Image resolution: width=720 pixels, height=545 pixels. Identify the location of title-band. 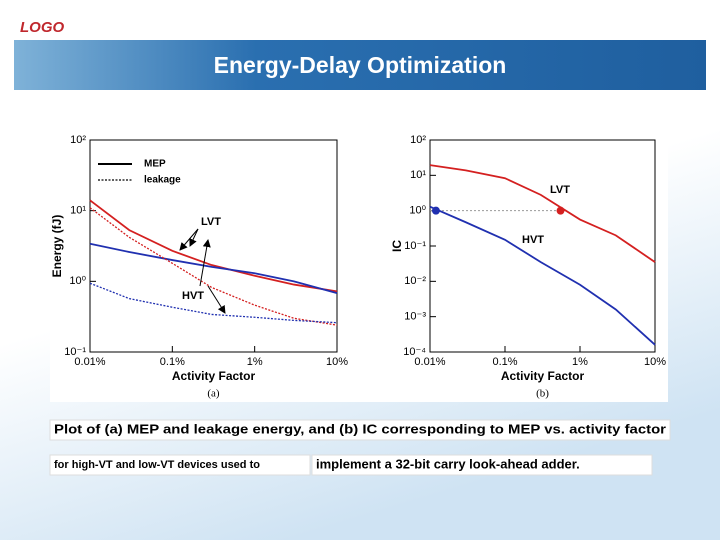
(360, 65).